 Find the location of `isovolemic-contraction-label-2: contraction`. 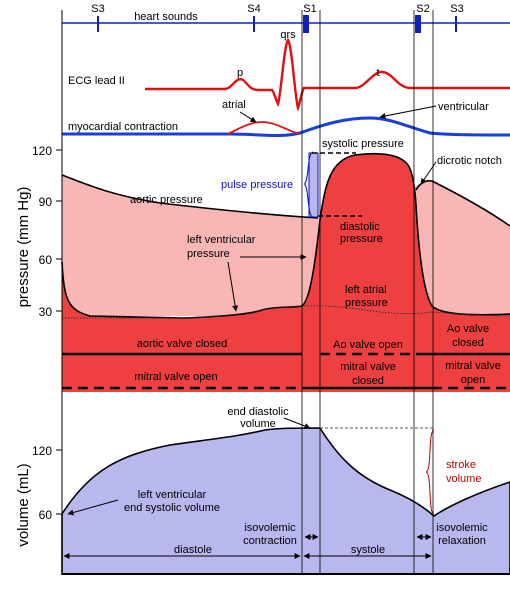

isovolemic-contraction-label-2: contraction is located at coordinates (270, 541).